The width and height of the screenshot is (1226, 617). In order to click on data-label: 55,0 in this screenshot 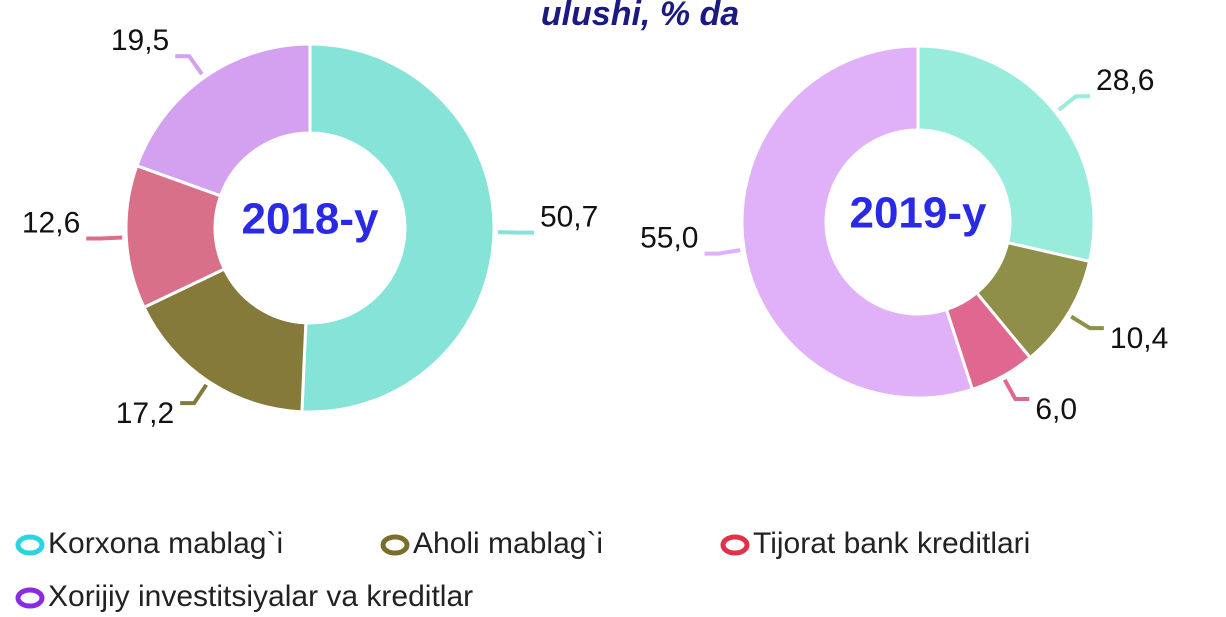, I will do `click(669, 238)`.